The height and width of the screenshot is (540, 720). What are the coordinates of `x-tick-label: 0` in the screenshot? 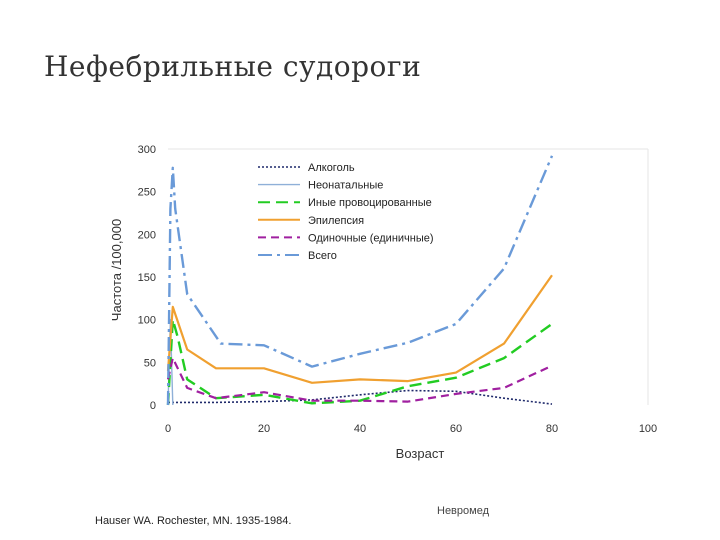 It's located at (168, 429).